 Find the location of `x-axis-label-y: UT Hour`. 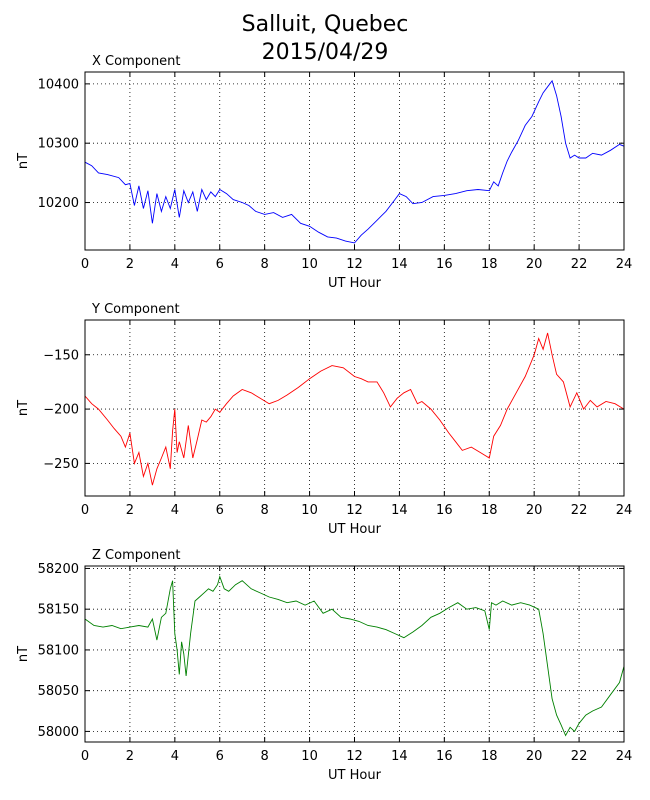

x-axis-label-y: UT Hour is located at coordinates (355, 529).